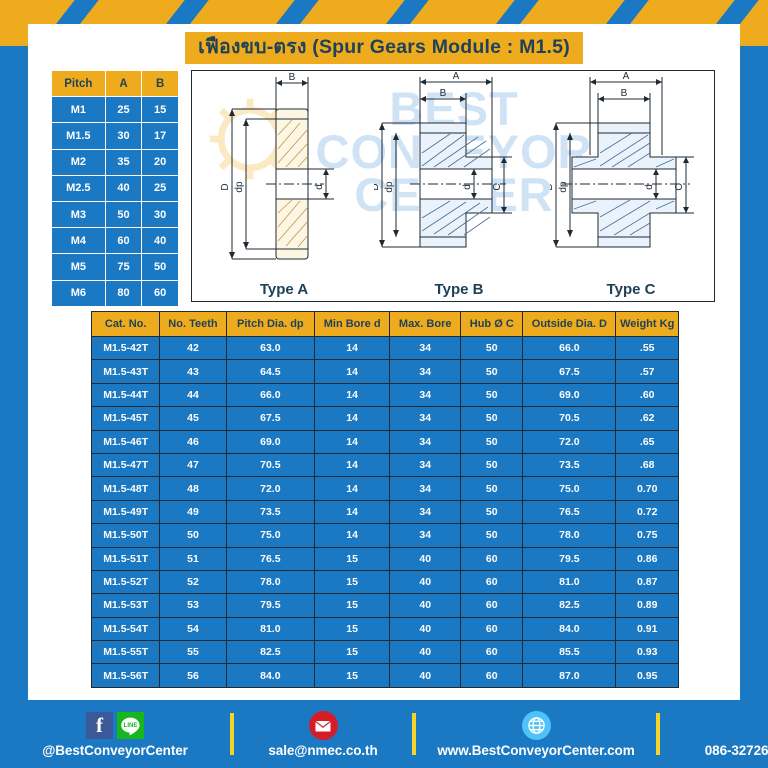  I want to click on footer-social-group: f LINE @BestConveyorCenter, so click(115, 734).